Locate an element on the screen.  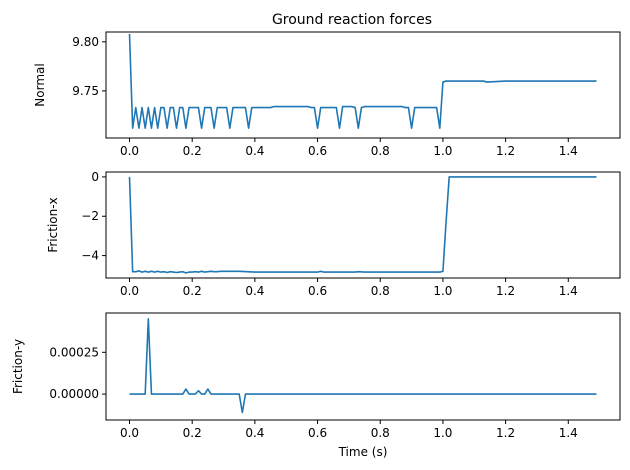
chart-title: Ground reaction forces is located at coordinates (352, 20).